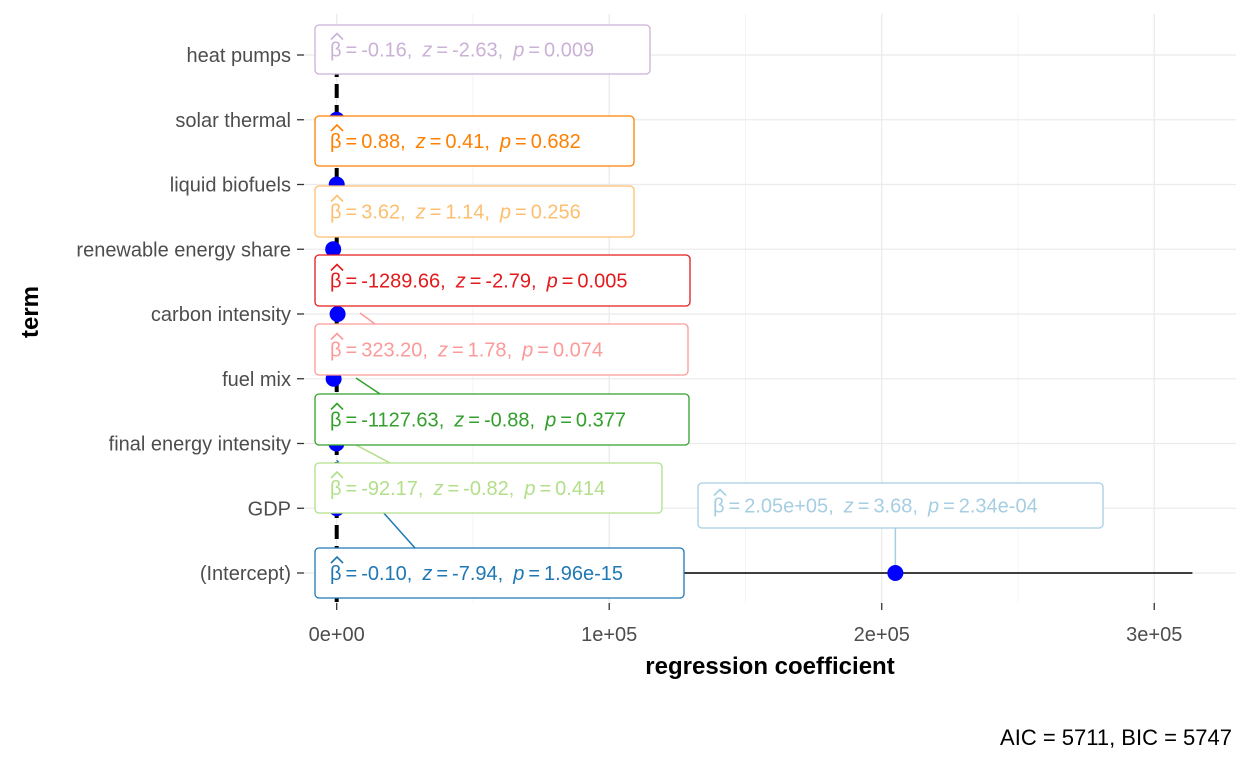 The width and height of the screenshot is (1248, 768). I want to click on chart-caption: AIC = 5711, BIC = 5747, so click(1116, 737).